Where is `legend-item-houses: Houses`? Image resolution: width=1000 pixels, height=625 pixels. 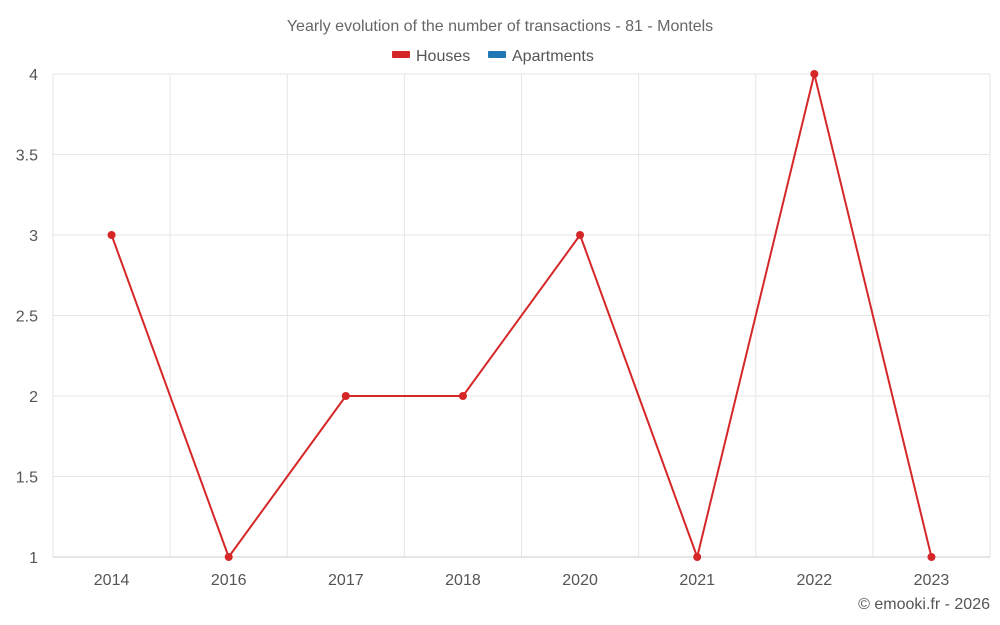 legend-item-houses: Houses is located at coordinates (431, 56).